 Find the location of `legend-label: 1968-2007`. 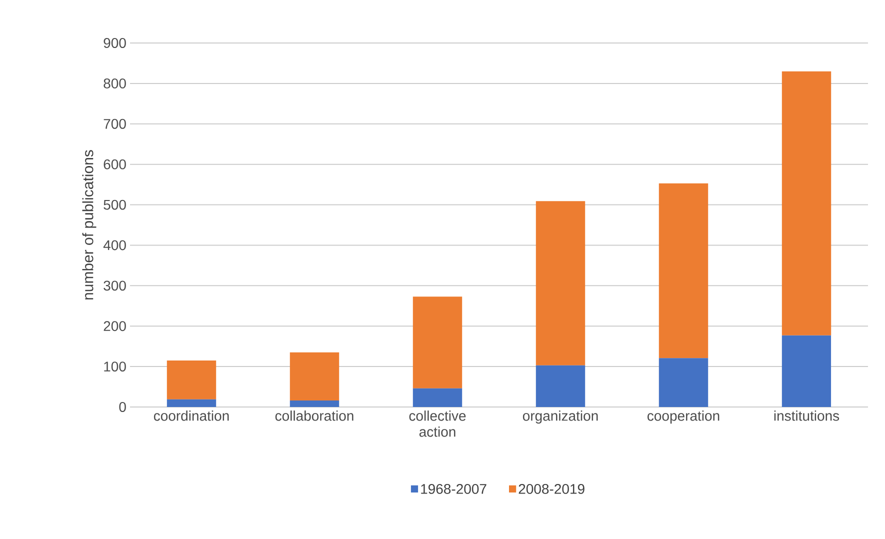

legend-label: 1968-2007 is located at coordinates (453, 489).